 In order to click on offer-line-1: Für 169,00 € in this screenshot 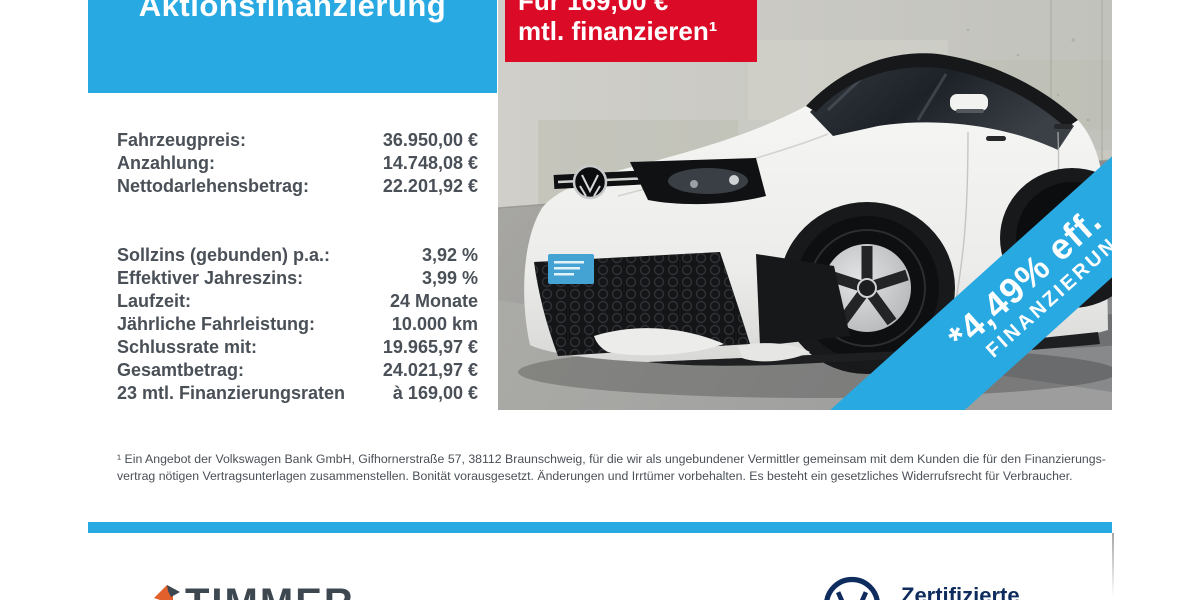, I will do `click(593, 8)`.